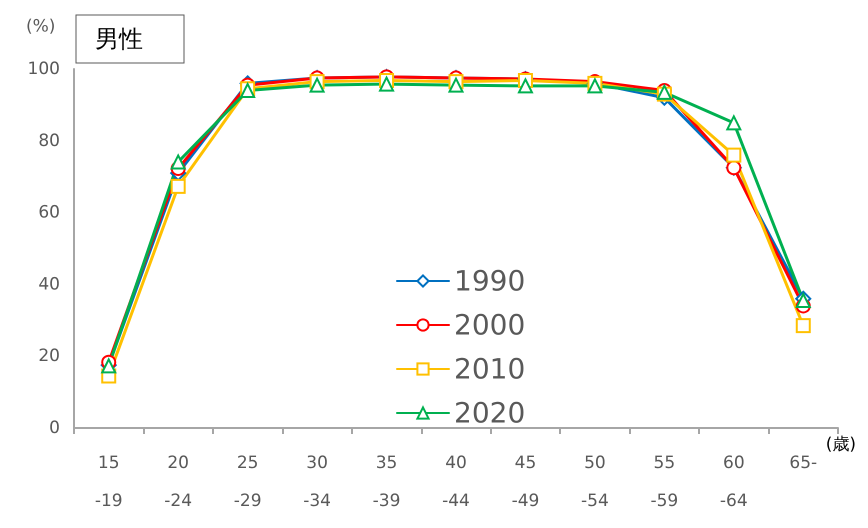 The height and width of the screenshot is (528, 868). I want to click on x-tick-label: 55 -59, so click(664, 482).